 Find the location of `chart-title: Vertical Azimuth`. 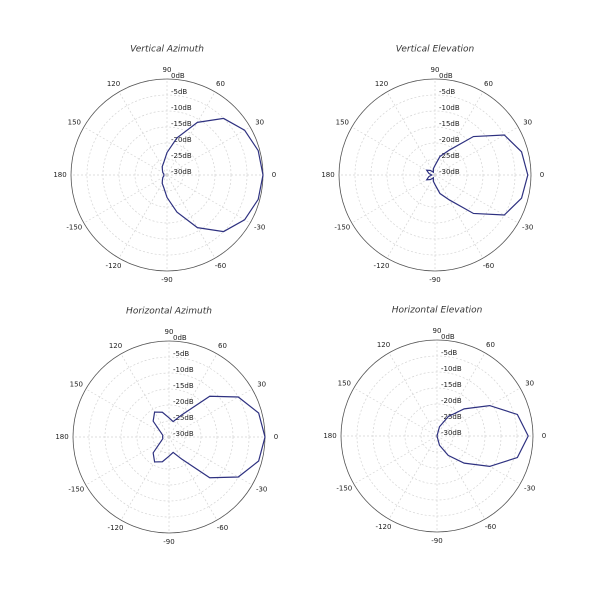

chart-title: Vertical Azimuth is located at coordinates (167, 50).